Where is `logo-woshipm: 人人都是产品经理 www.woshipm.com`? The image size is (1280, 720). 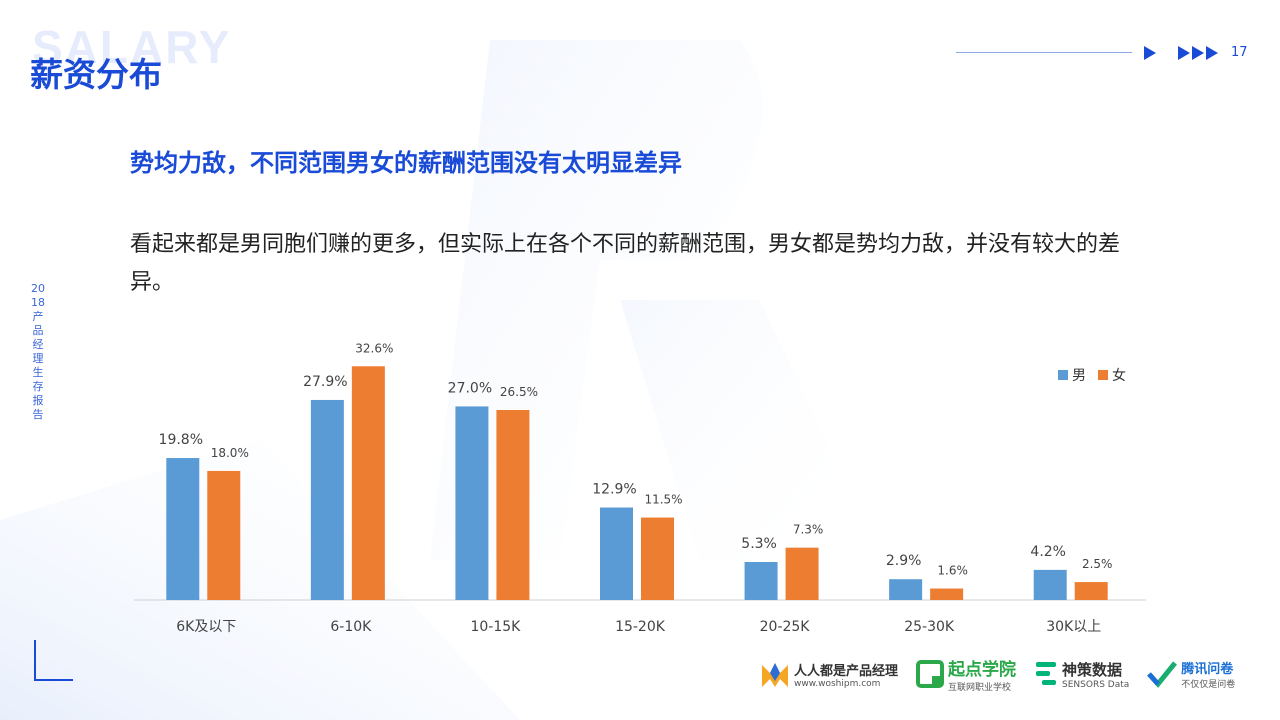
logo-woshipm: 人人都是产品经理 www.woshipm.com is located at coordinates (829, 674).